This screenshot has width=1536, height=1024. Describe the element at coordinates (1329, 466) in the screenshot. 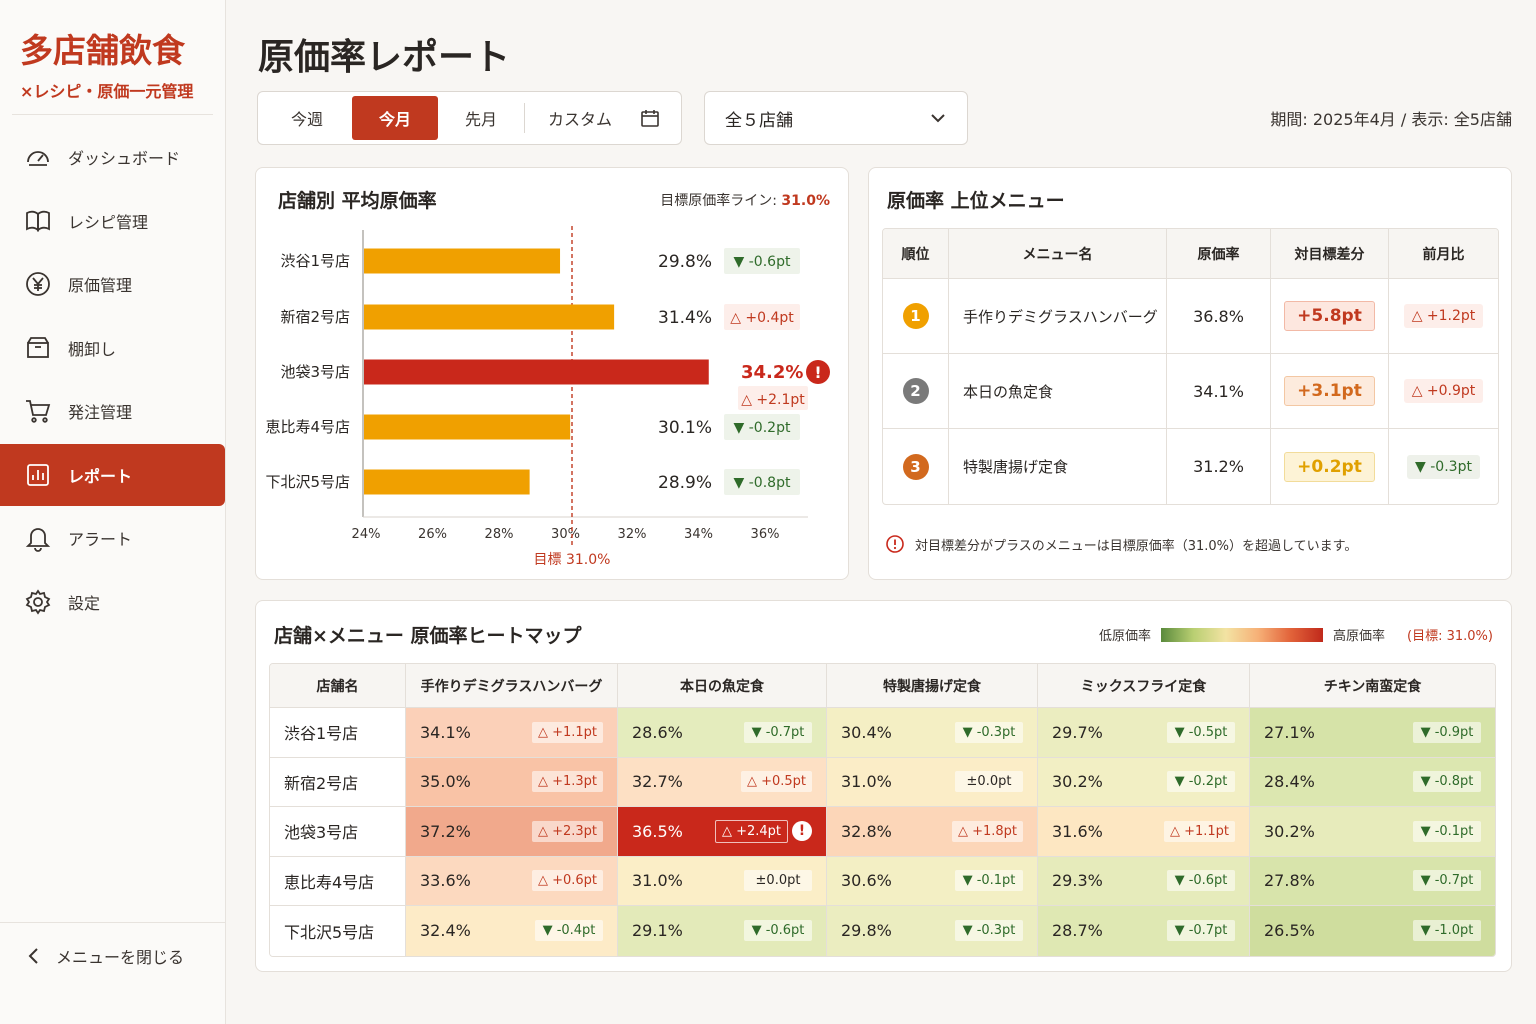

I see `target-diff-badge: +0.2pt` at that location.